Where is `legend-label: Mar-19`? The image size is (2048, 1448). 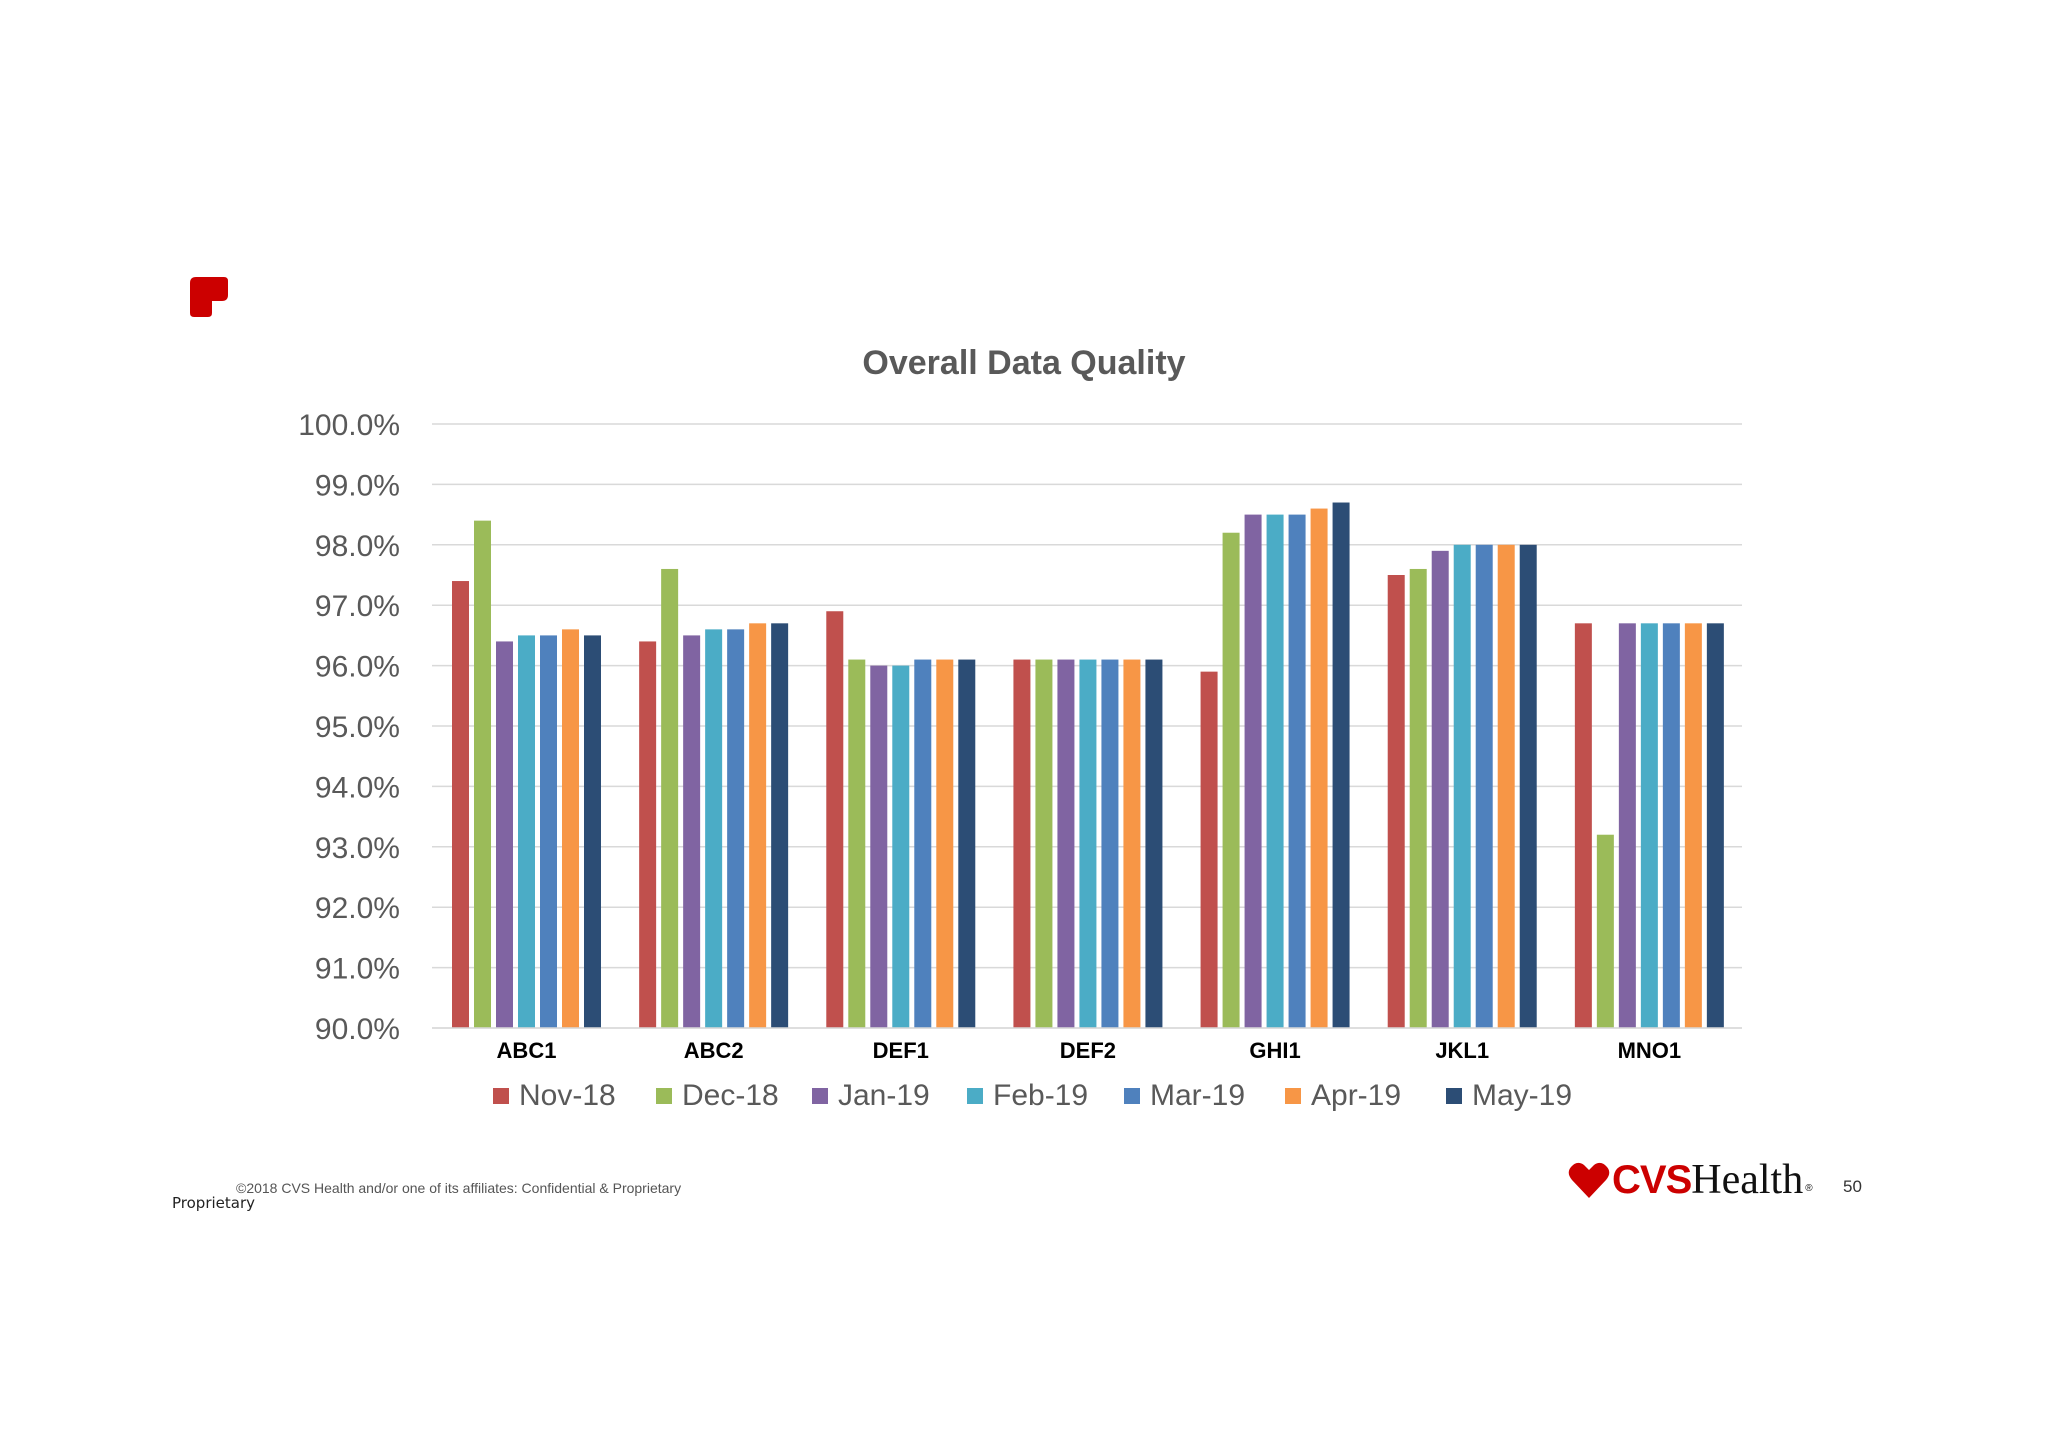 legend-label: Mar-19 is located at coordinates (1197, 1095).